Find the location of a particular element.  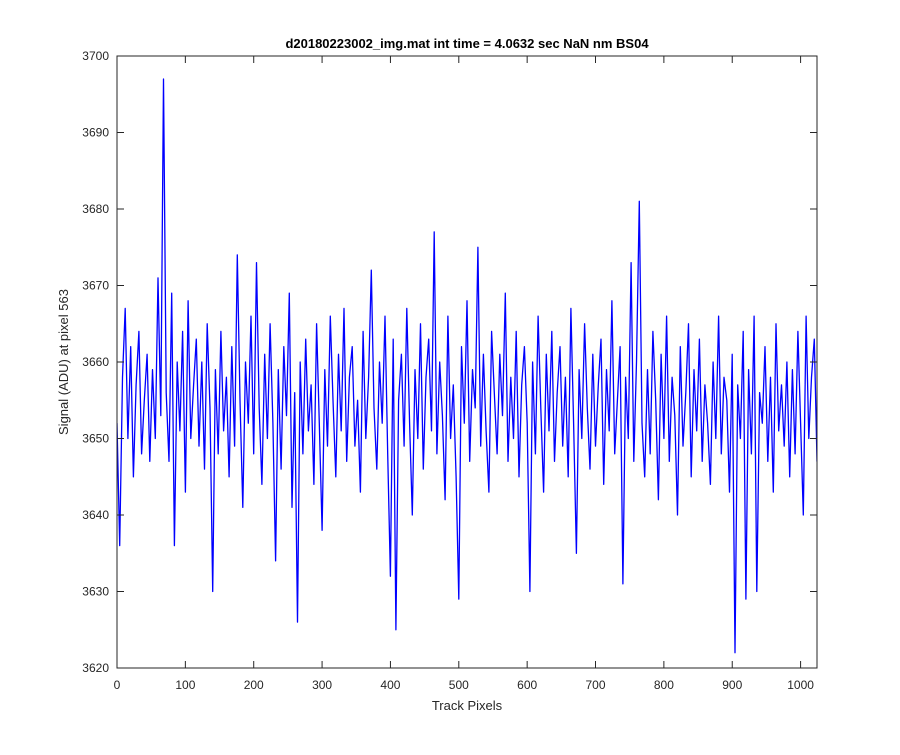

y-tick-label: 3670 is located at coordinates (95, 286).